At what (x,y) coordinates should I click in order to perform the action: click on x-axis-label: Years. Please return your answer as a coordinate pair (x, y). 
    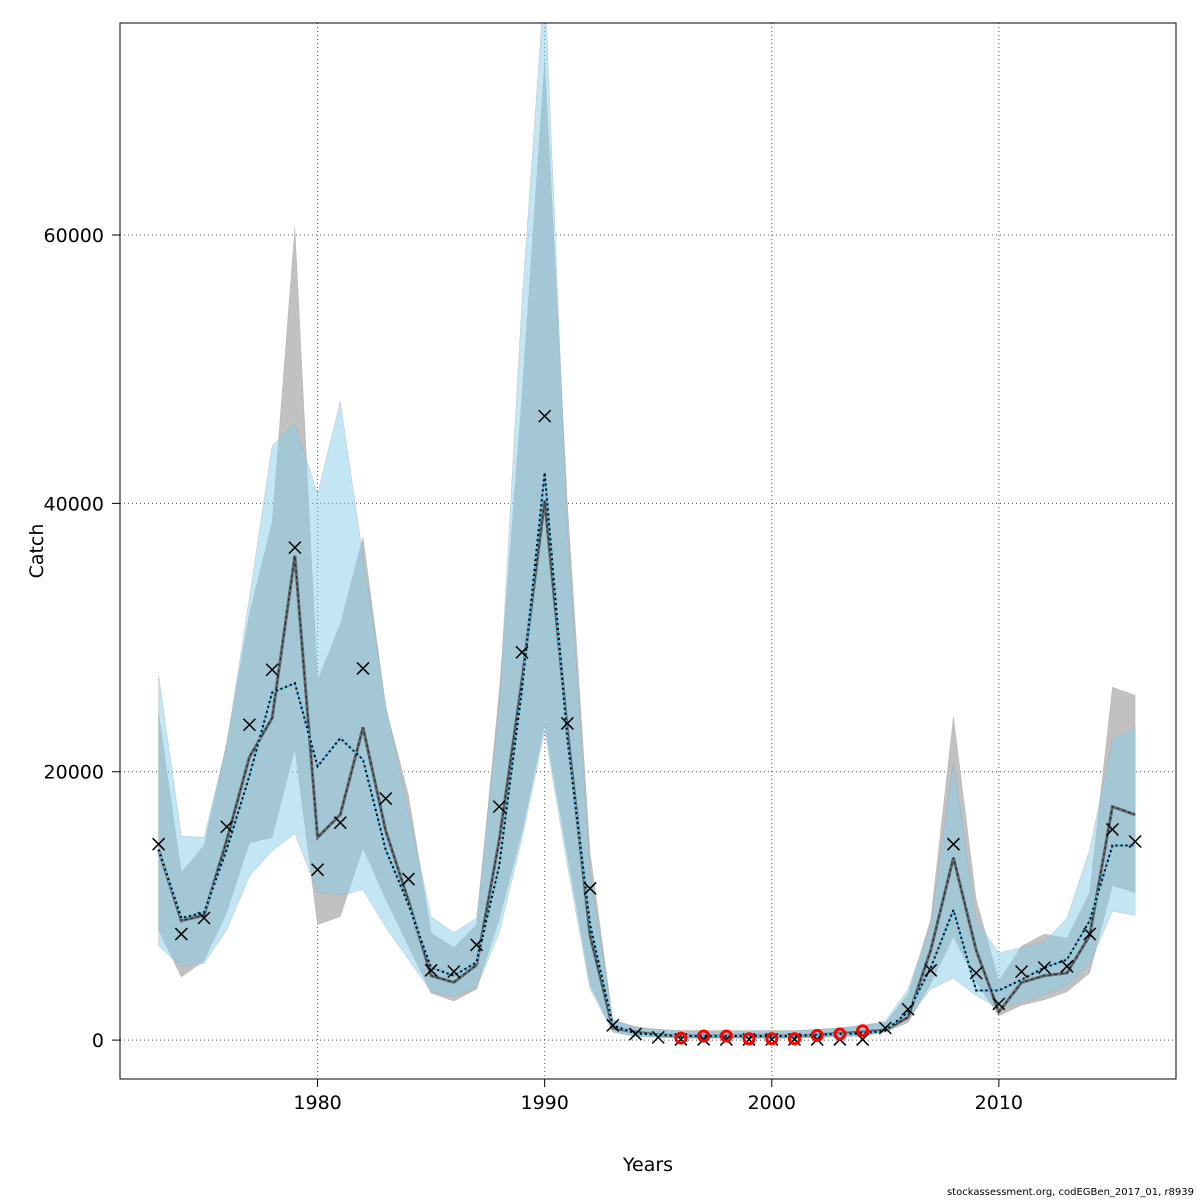
    Looking at the image, I should click on (647, 1165).